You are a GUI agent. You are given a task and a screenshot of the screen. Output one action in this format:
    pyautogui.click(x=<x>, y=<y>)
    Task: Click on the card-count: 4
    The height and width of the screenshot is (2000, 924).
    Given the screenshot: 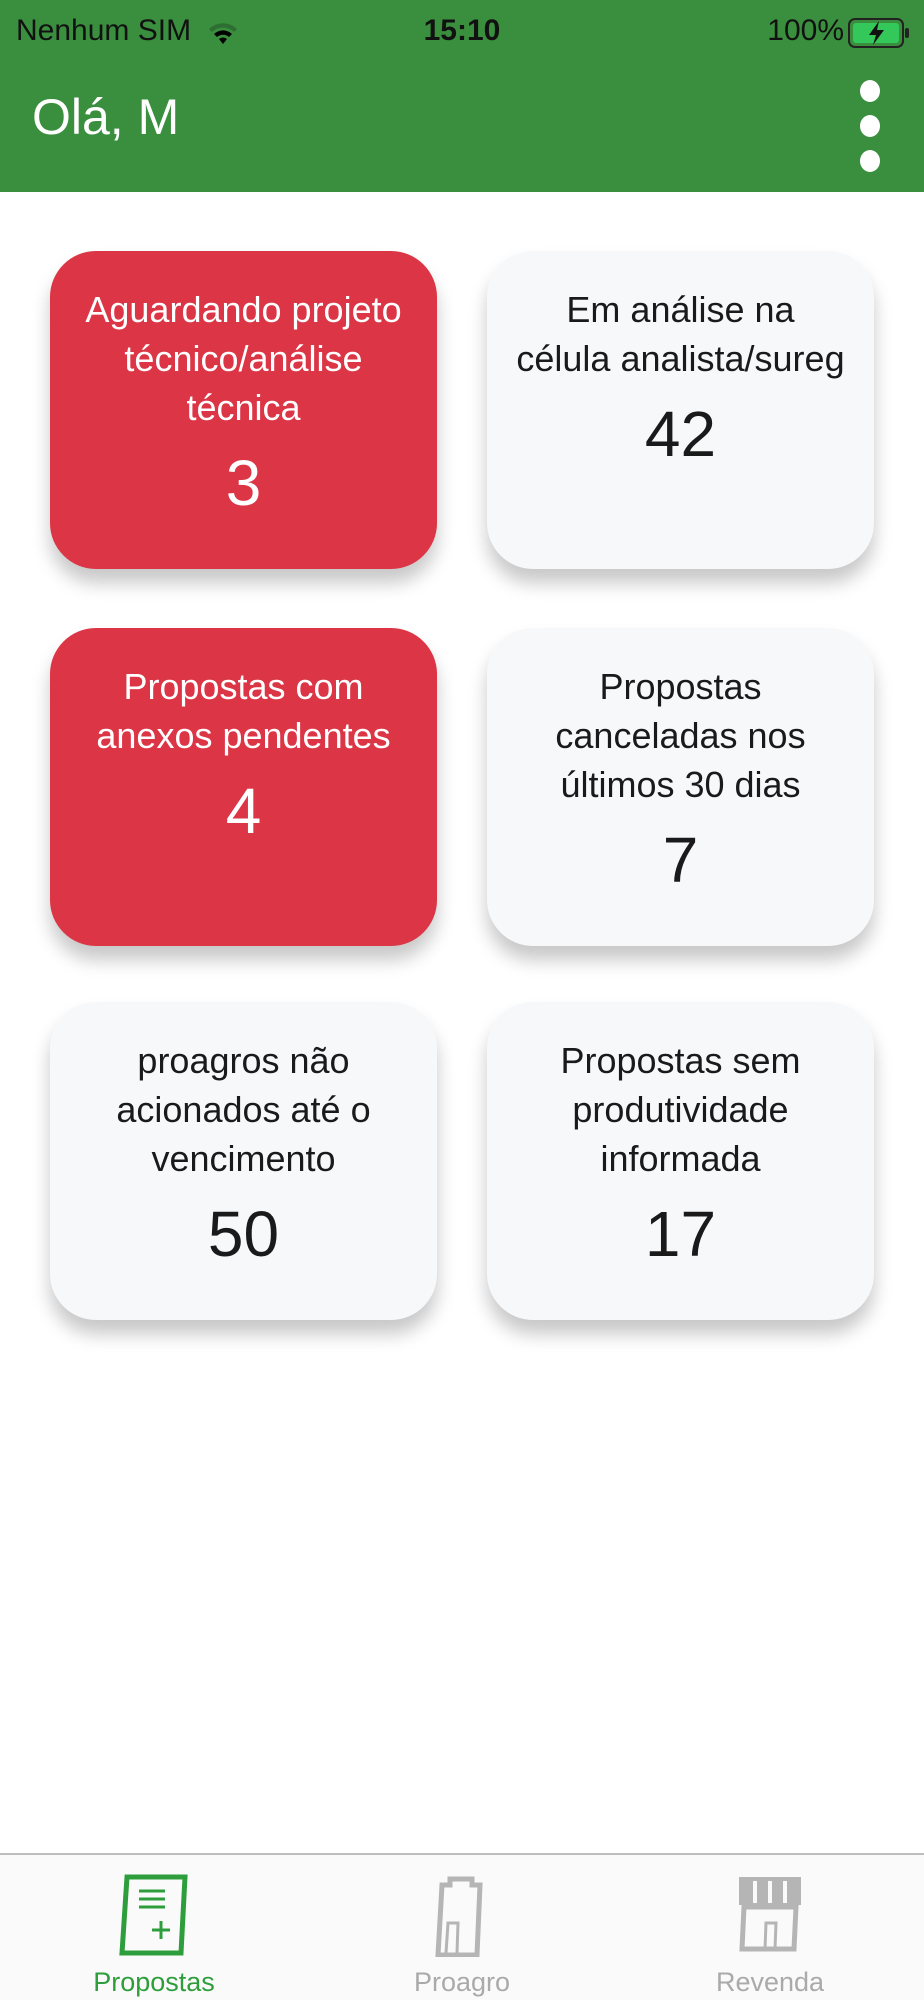 What is the action you would take?
    pyautogui.click(x=243, y=811)
    